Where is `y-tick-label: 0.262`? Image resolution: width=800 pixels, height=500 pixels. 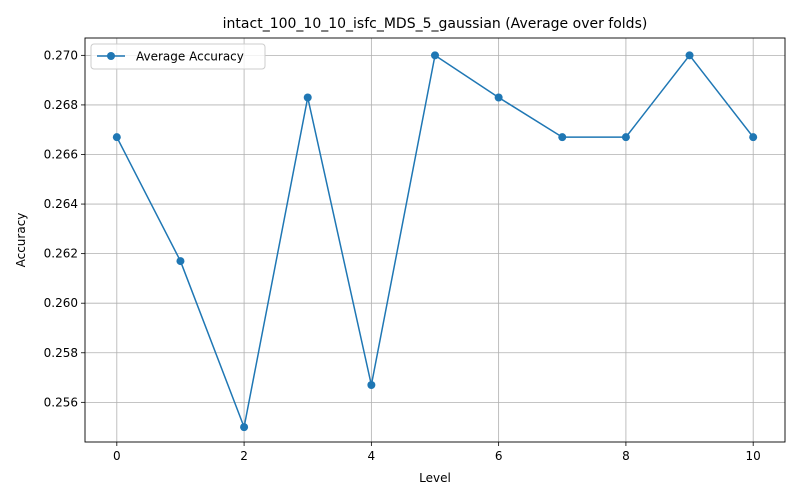
y-tick-label: 0.262 is located at coordinates (61, 254).